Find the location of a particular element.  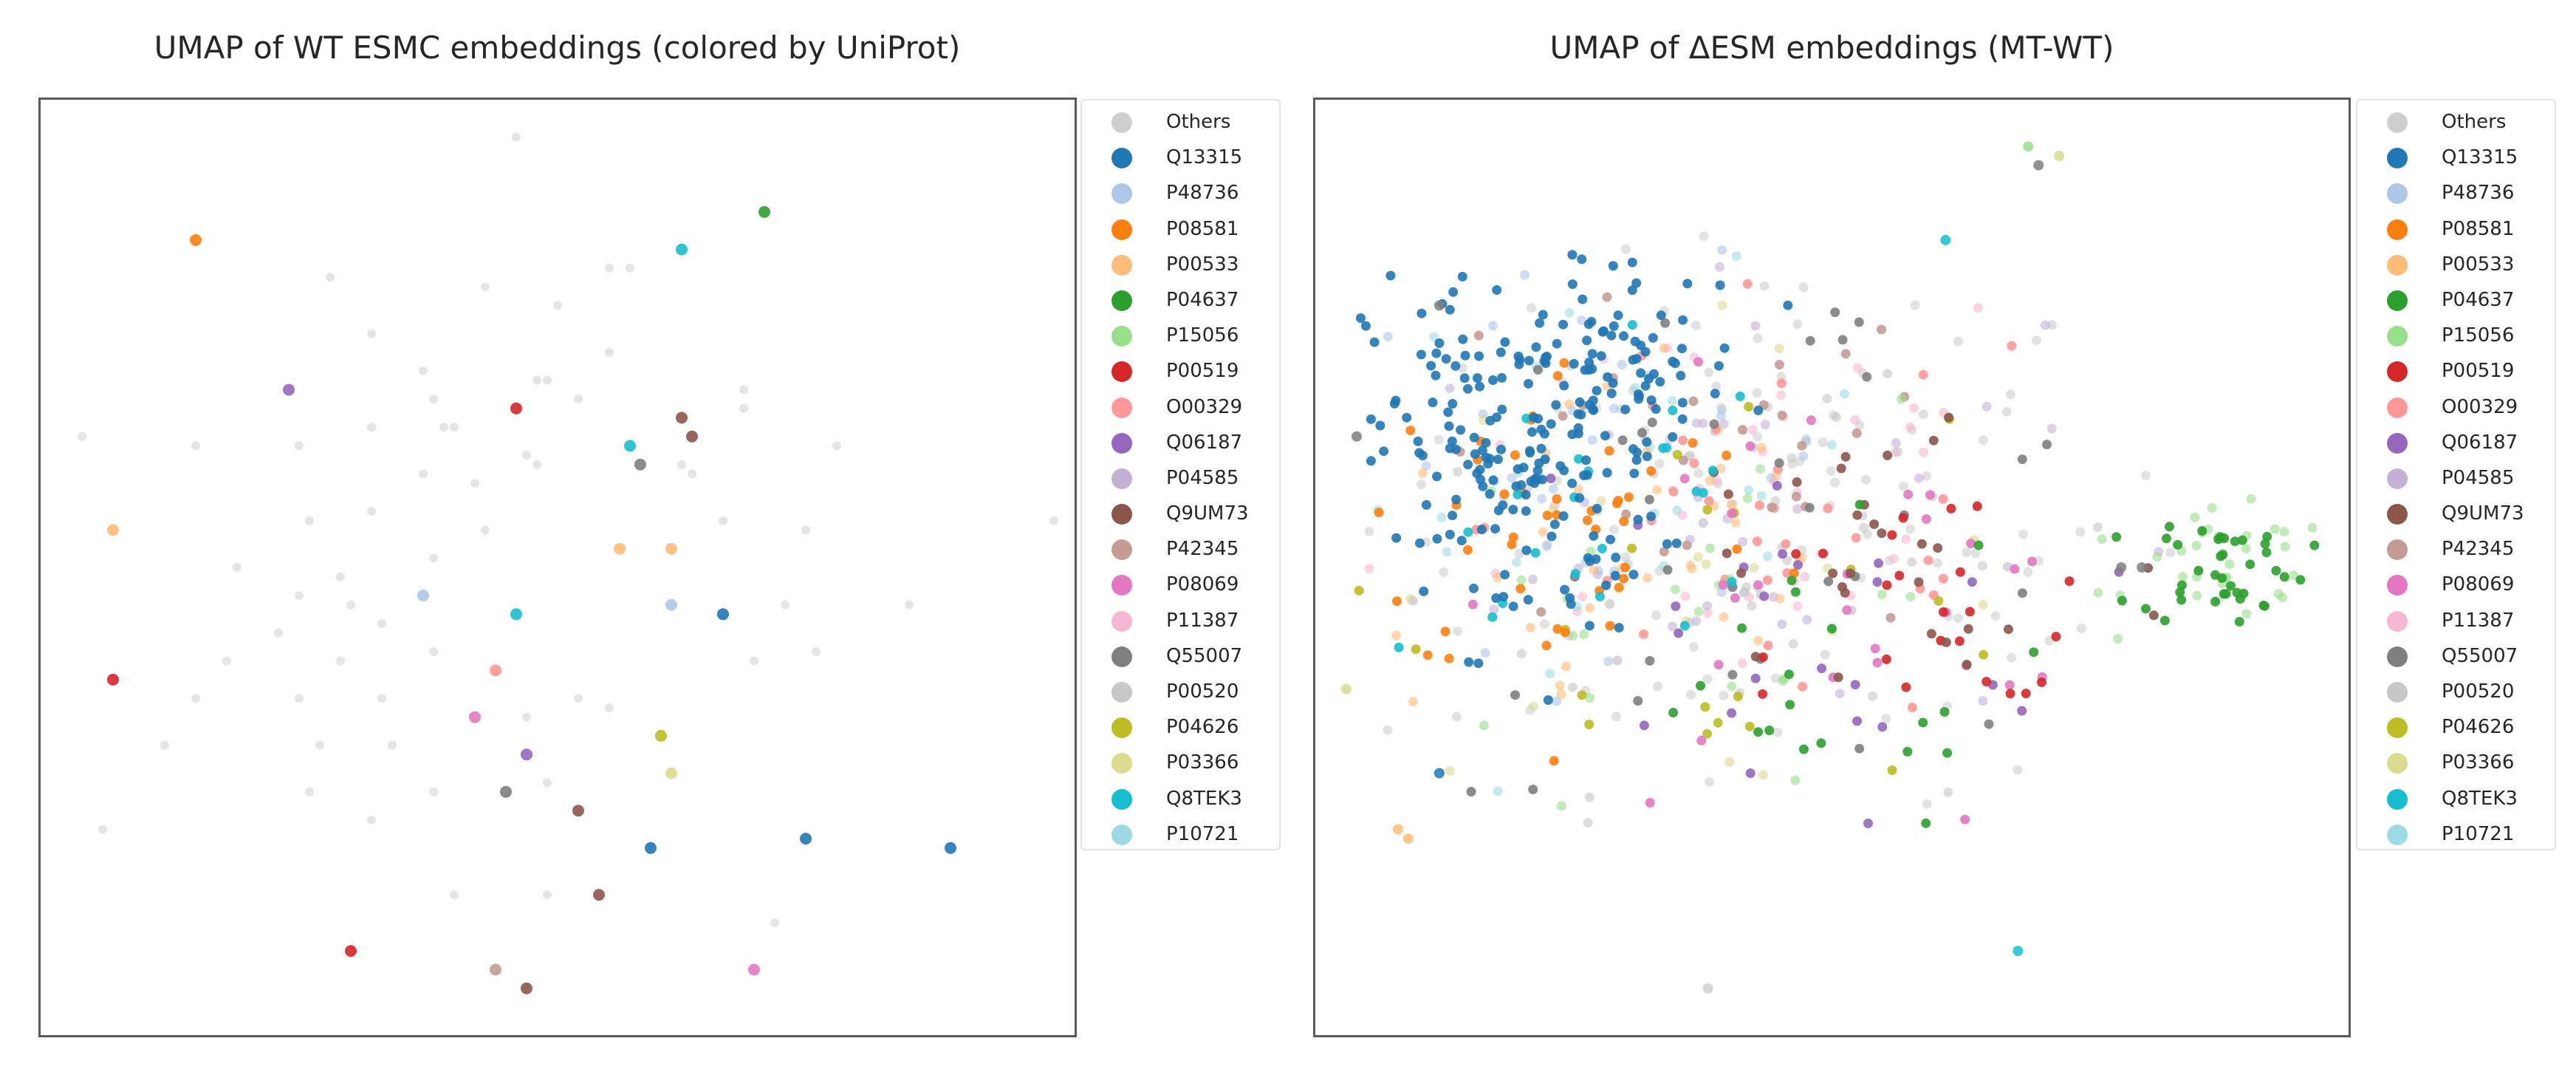

legend-item: P10721 is located at coordinates (2456, 835).